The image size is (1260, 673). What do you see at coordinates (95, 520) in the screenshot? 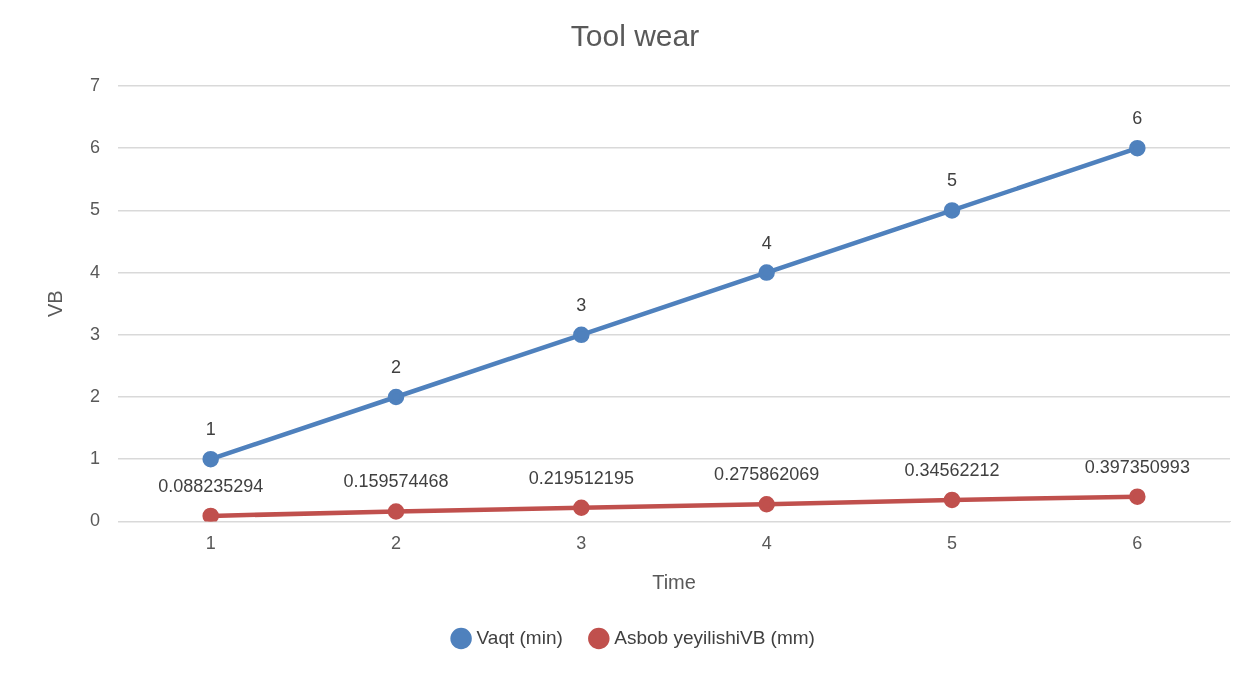
I see `y-tick-label: 0` at bounding box center [95, 520].